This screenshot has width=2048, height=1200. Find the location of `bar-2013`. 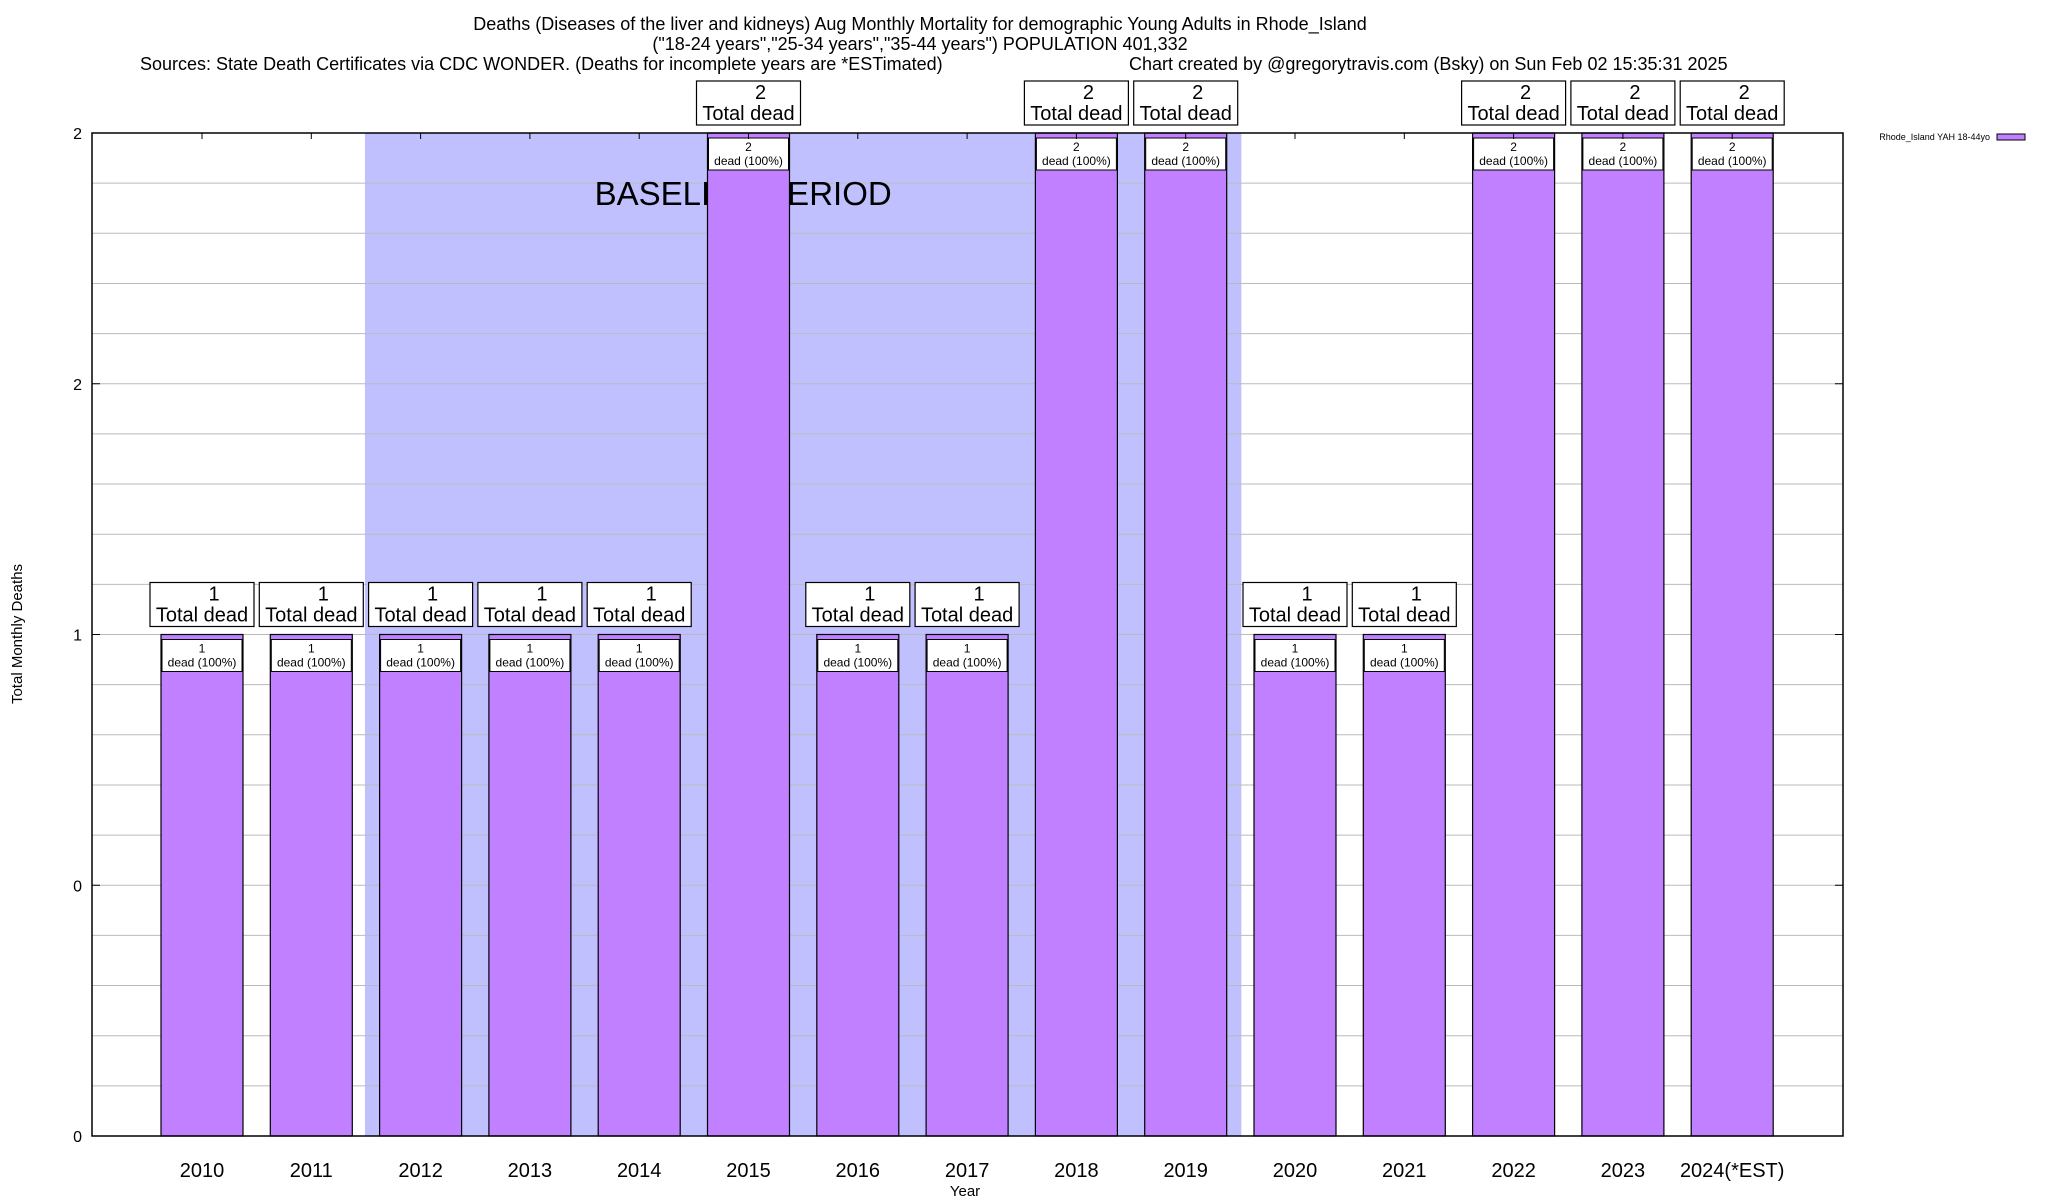

bar-2013 is located at coordinates (530, 885).